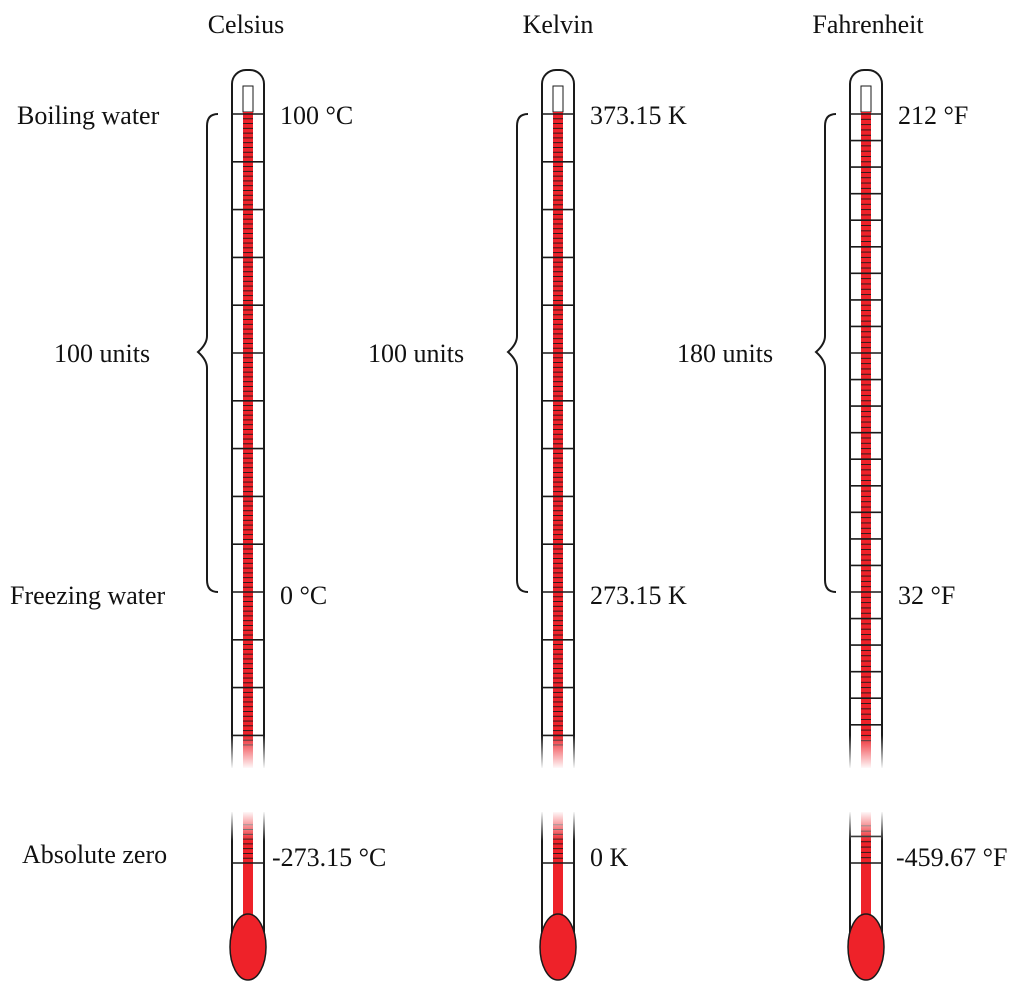 The image size is (1030, 995). Describe the element at coordinates (94, 854) in the screenshot. I see `row-label-absolute-zero: Absolute zero` at that location.